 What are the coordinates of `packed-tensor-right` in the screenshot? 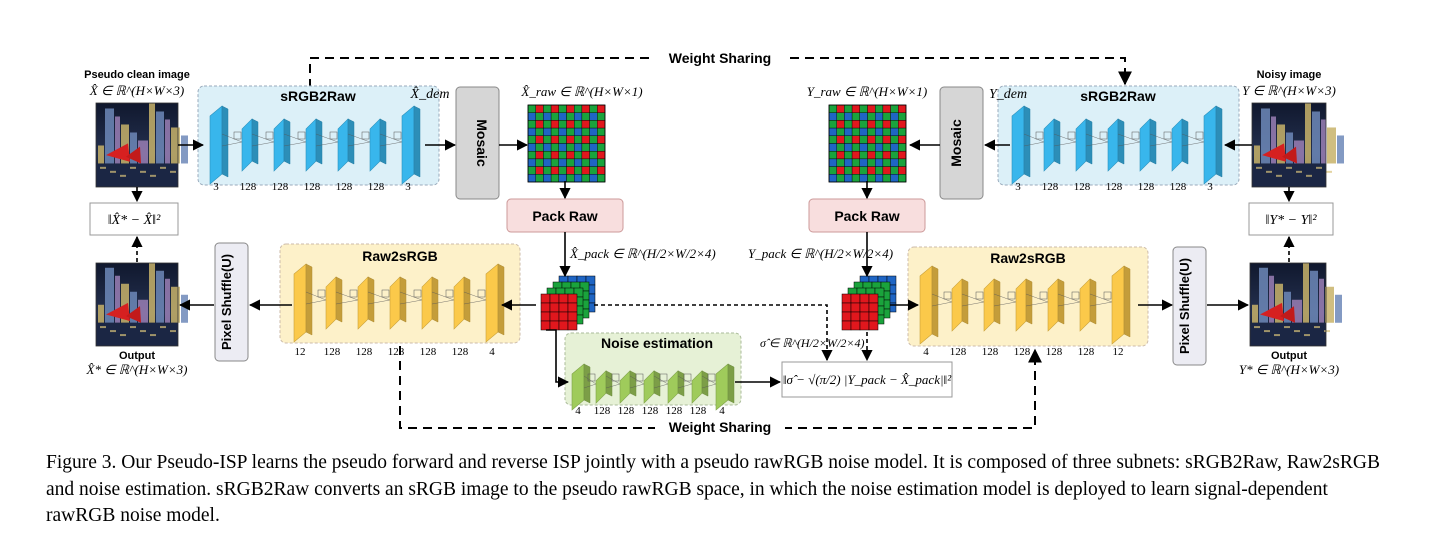 It's located at (869, 303).